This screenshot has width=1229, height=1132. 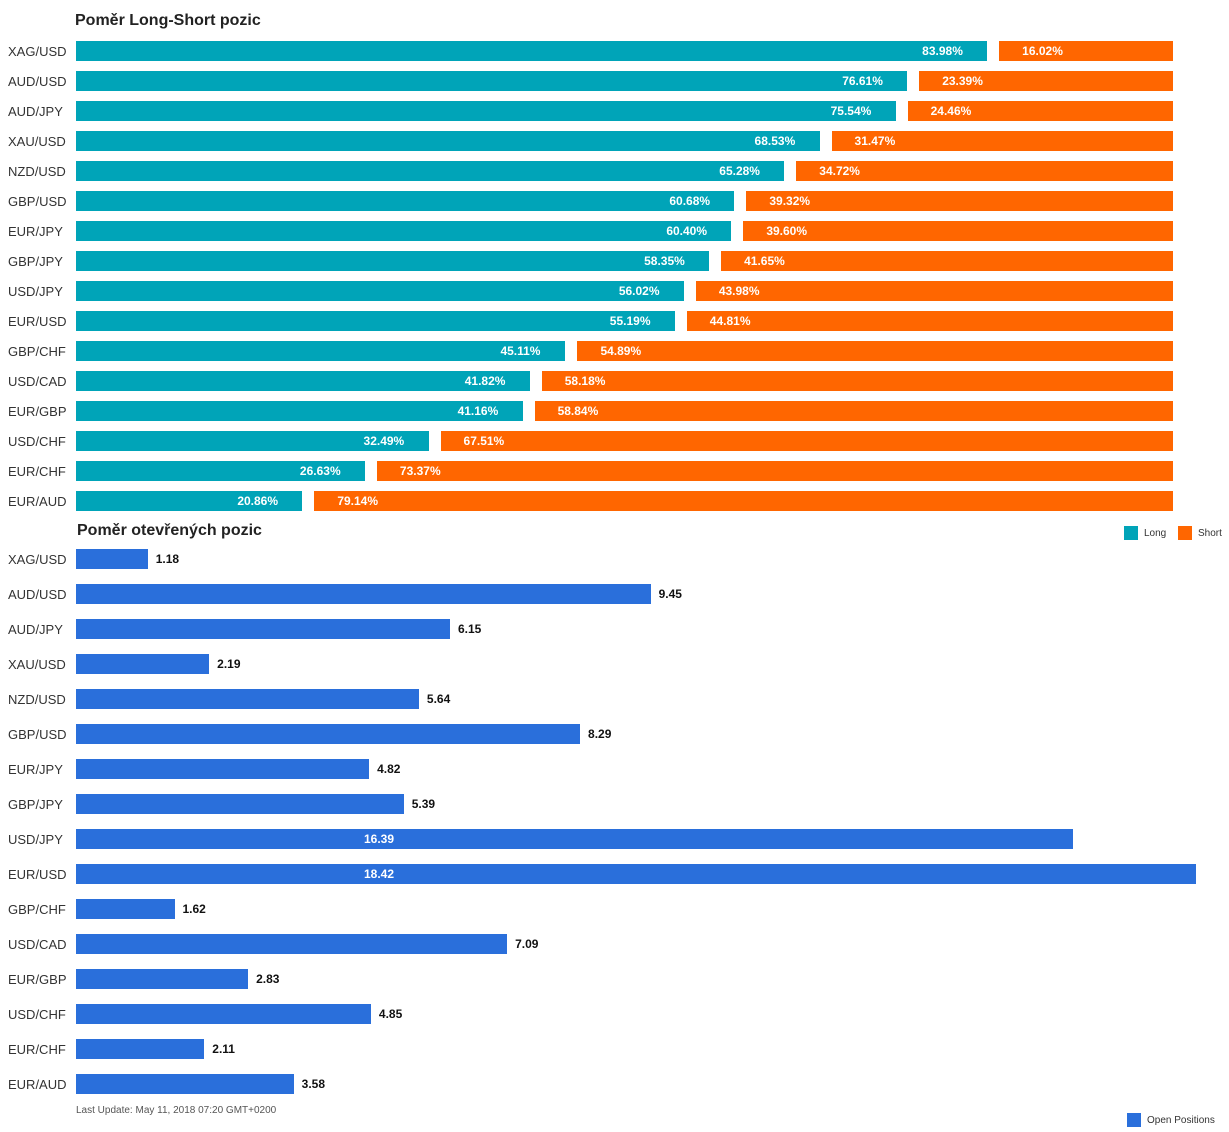 I want to click on open-row-label-aud-usd: AUD/USD, so click(x=37, y=594).